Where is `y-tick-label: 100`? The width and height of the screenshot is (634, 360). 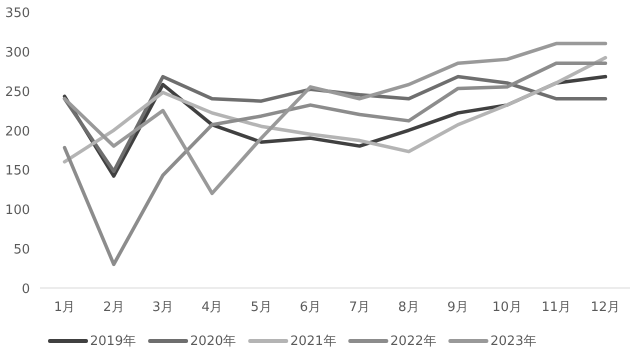
y-tick-label: 100 is located at coordinates (17, 210).